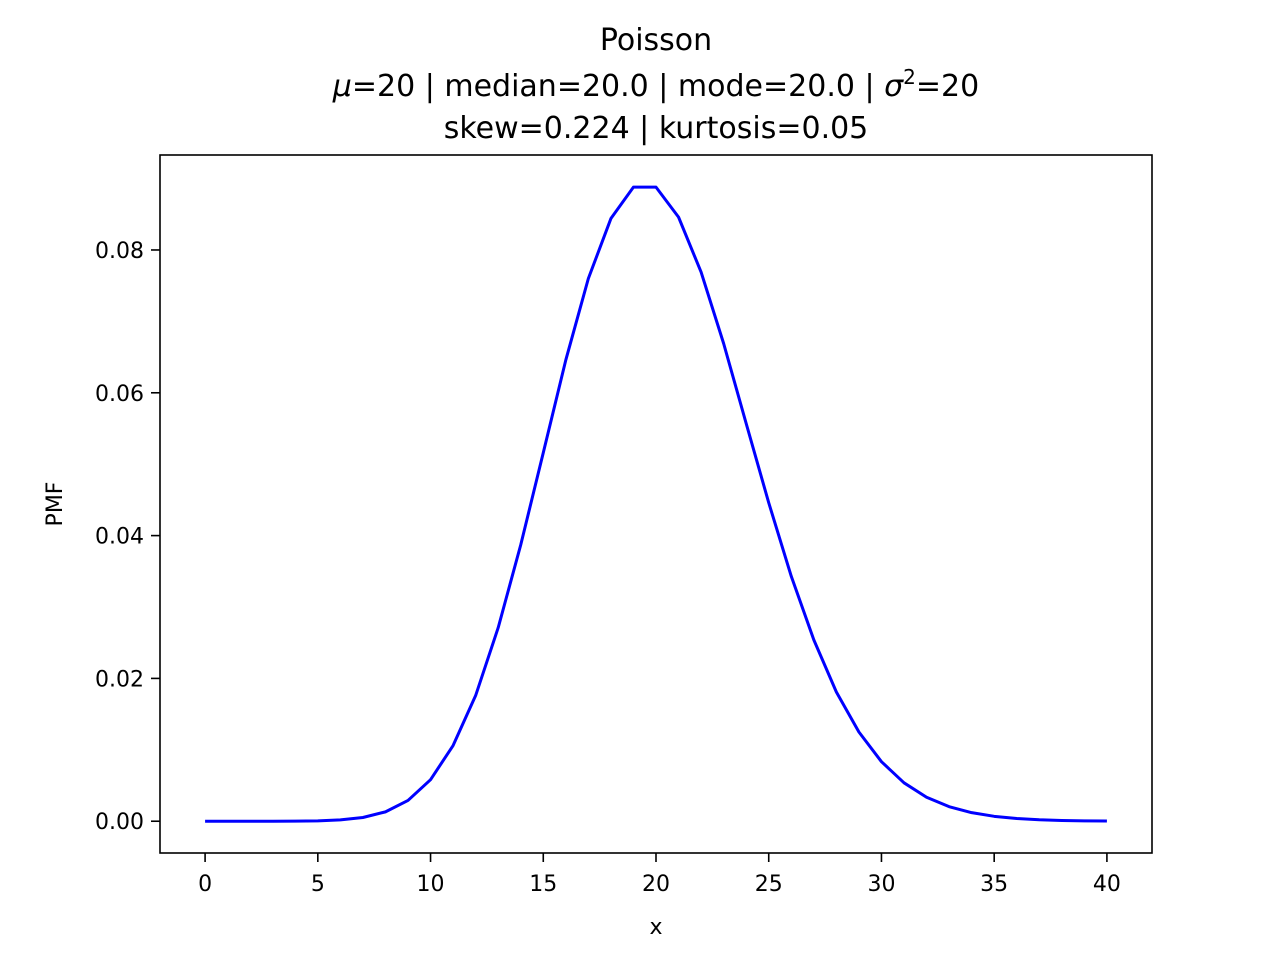 This screenshot has height=960, width=1280. I want to click on chart-subtitle: μ=20 | median=20.0 | mode=20.0 | σ2=20, so click(655, 84).